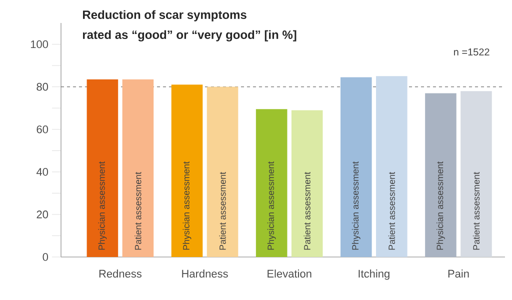 Image resolution: width=512 pixels, height=300 pixels. I want to click on text: rated as “good” or “very good” [in %], so click(189, 36).